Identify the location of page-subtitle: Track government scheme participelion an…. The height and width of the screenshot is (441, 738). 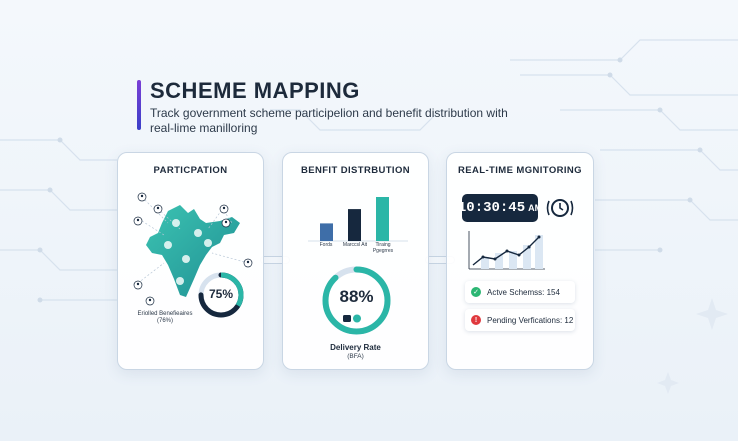
(329, 120).